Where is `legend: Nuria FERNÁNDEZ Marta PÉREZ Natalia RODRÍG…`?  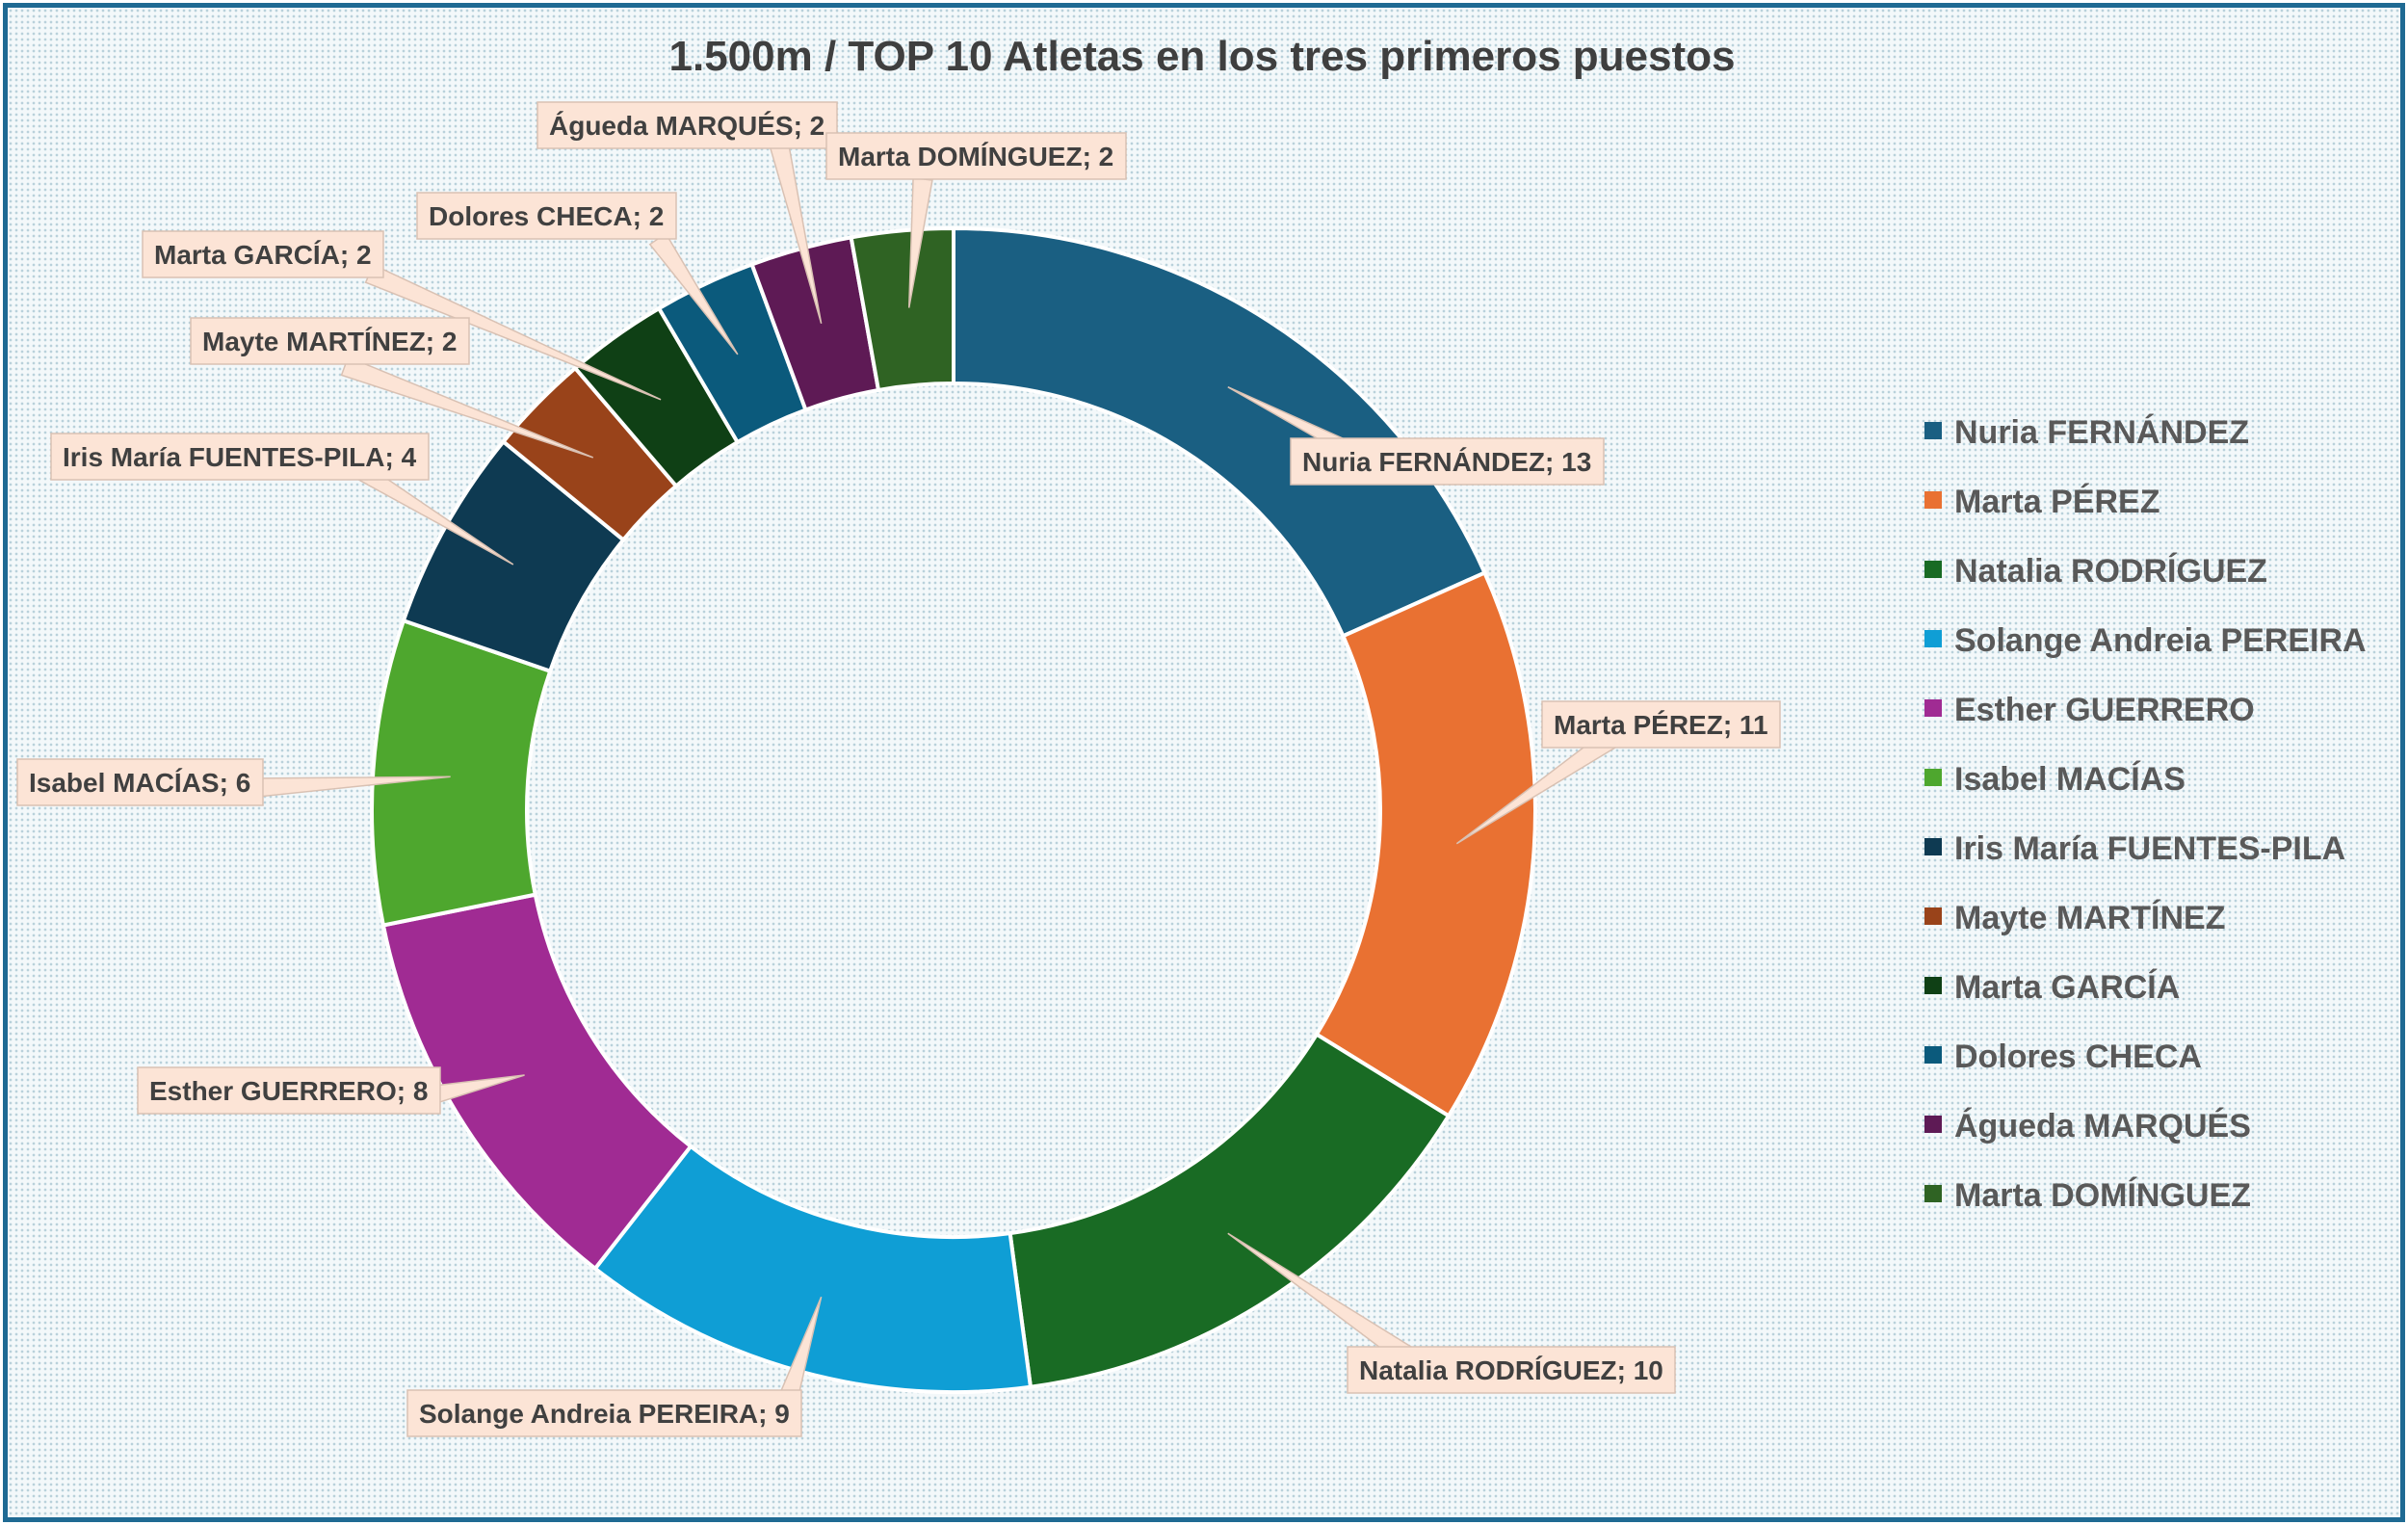 legend: Nuria FERNÁNDEZ Marta PÉREZ Natalia RODRÍG… is located at coordinates (2145, 814).